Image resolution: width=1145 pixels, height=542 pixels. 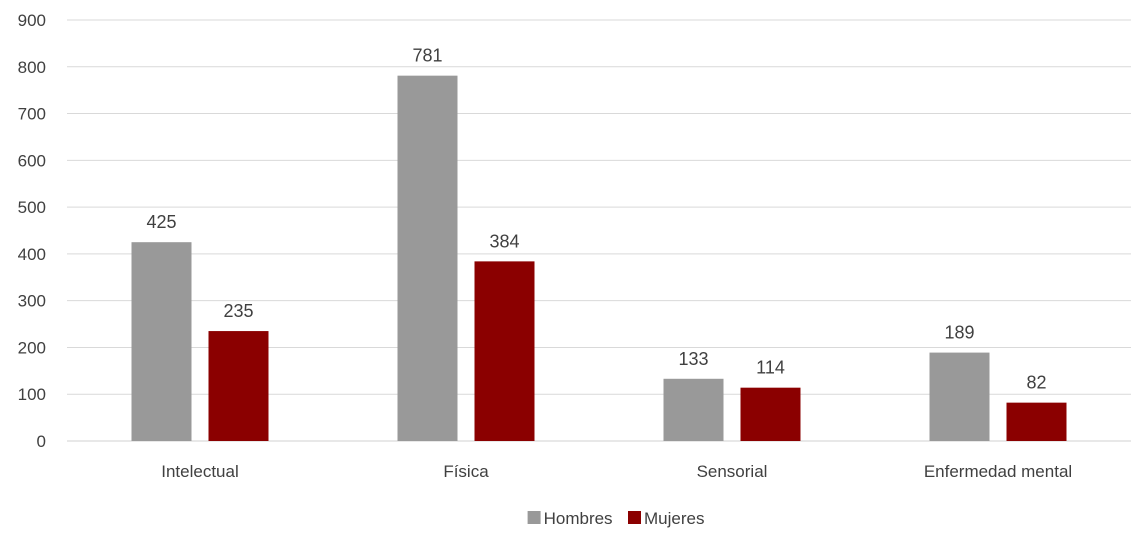 What do you see at coordinates (732, 471) in the screenshot?
I see `category-label: Sensorial` at bounding box center [732, 471].